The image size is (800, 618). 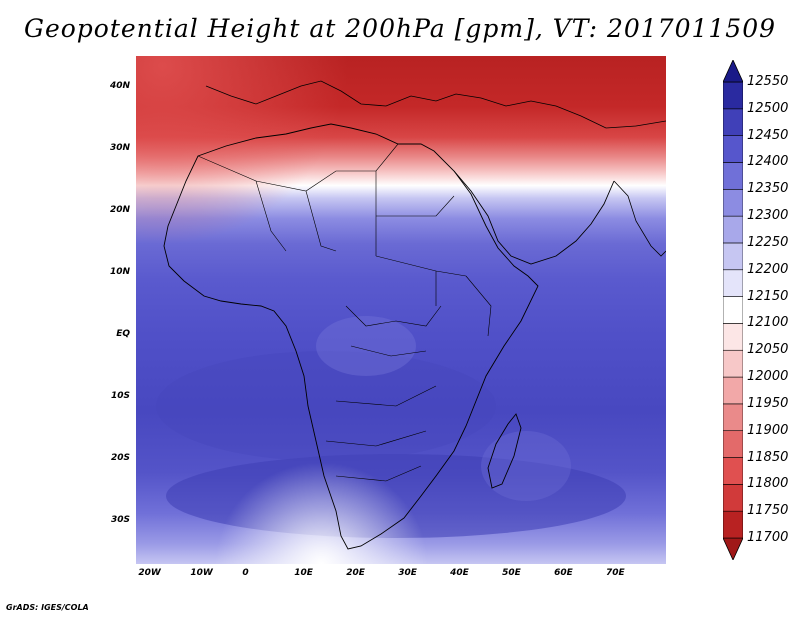 I want to click on colorbar-level-label: 11800, so click(x=768, y=484).